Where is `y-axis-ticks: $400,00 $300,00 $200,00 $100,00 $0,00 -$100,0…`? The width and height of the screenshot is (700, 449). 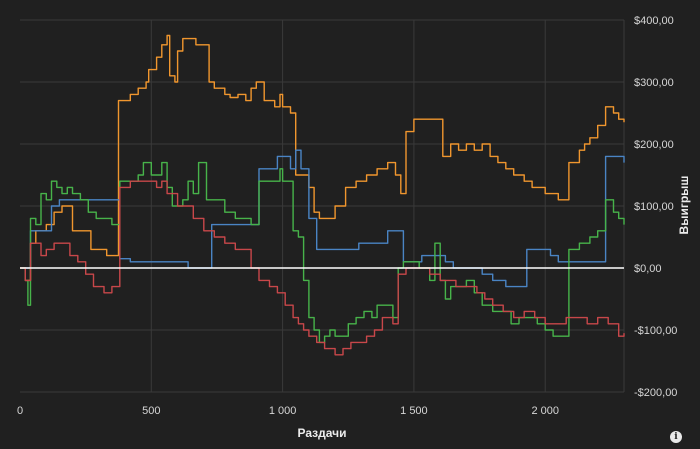
y-axis-ticks: $400,00 $300,00 $200,00 $100,00 $0,00 -$100,0… is located at coordinates (655, 207).